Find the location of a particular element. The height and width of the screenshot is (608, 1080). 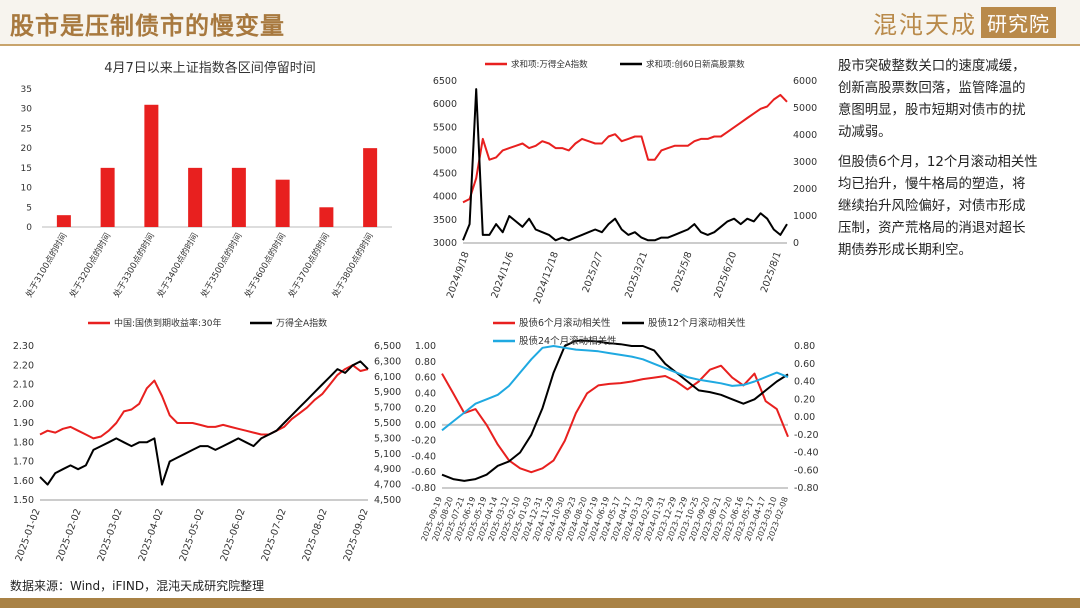

commentary-line: 但股债6个月，12个月滚动相关性 is located at coordinates (938, 162).